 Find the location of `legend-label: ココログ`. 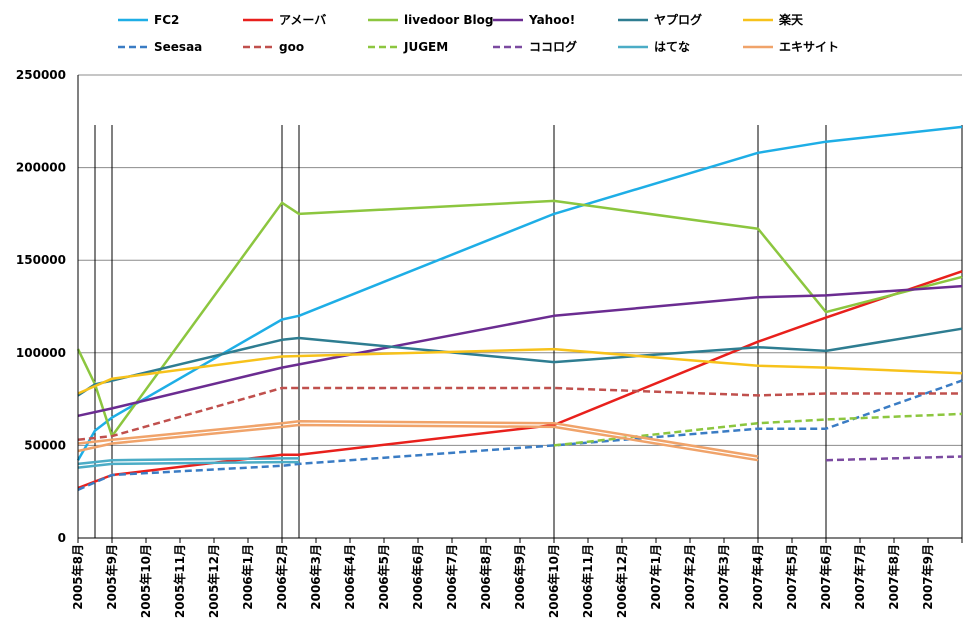

legend-label: ココログ is located at coordinates (553, 46).